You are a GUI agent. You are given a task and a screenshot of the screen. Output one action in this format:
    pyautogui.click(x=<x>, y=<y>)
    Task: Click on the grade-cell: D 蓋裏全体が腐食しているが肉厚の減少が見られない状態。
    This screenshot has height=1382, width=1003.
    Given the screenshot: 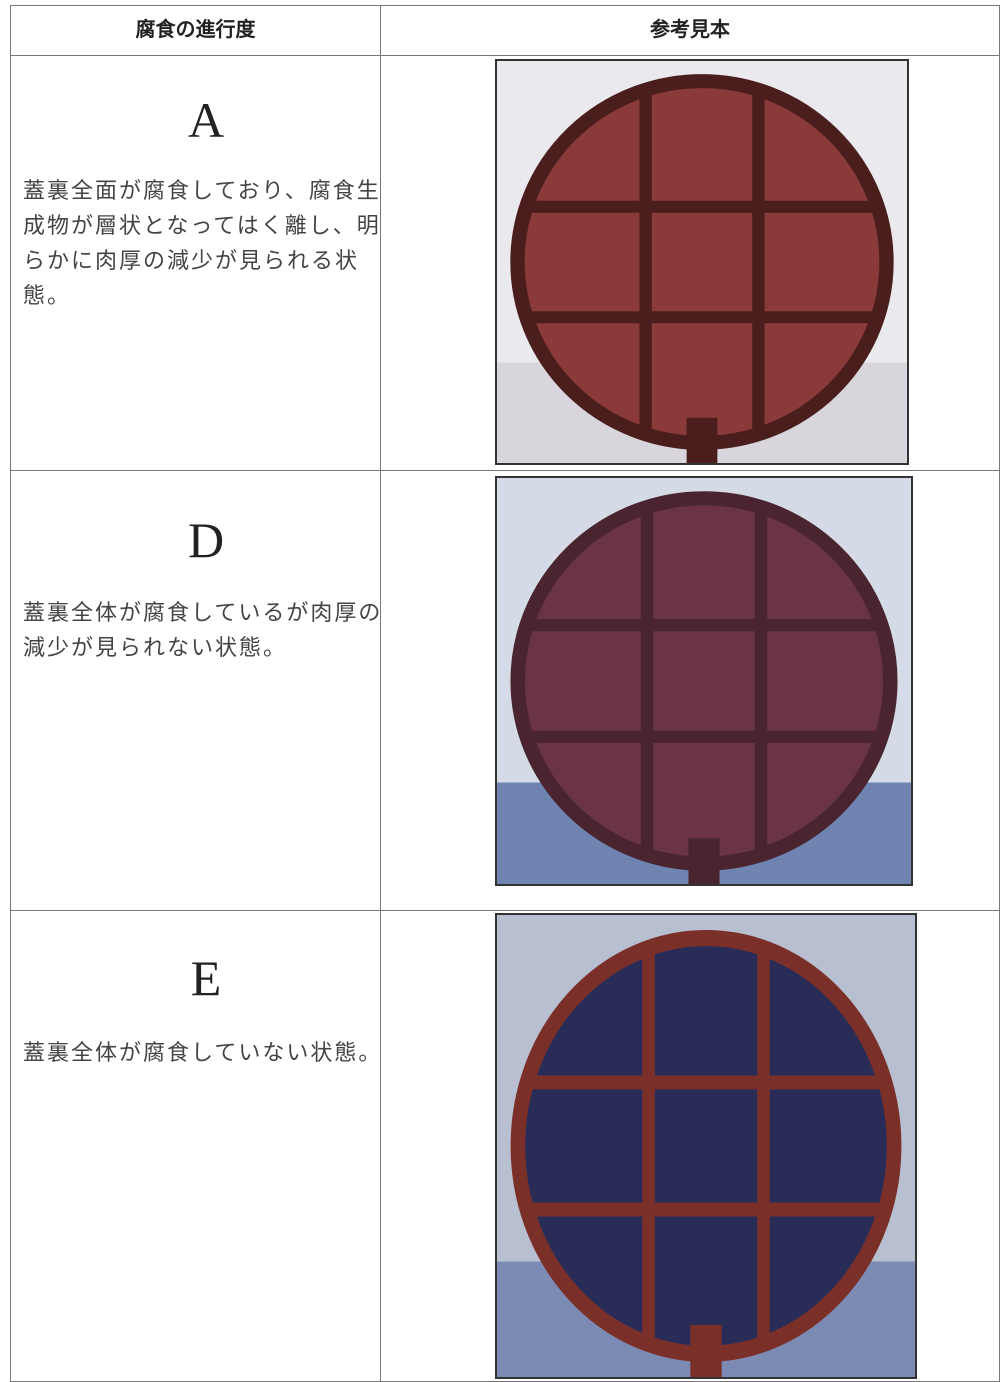 What is the action you would take?
    pyautogui.click(x=195, y=690)
    